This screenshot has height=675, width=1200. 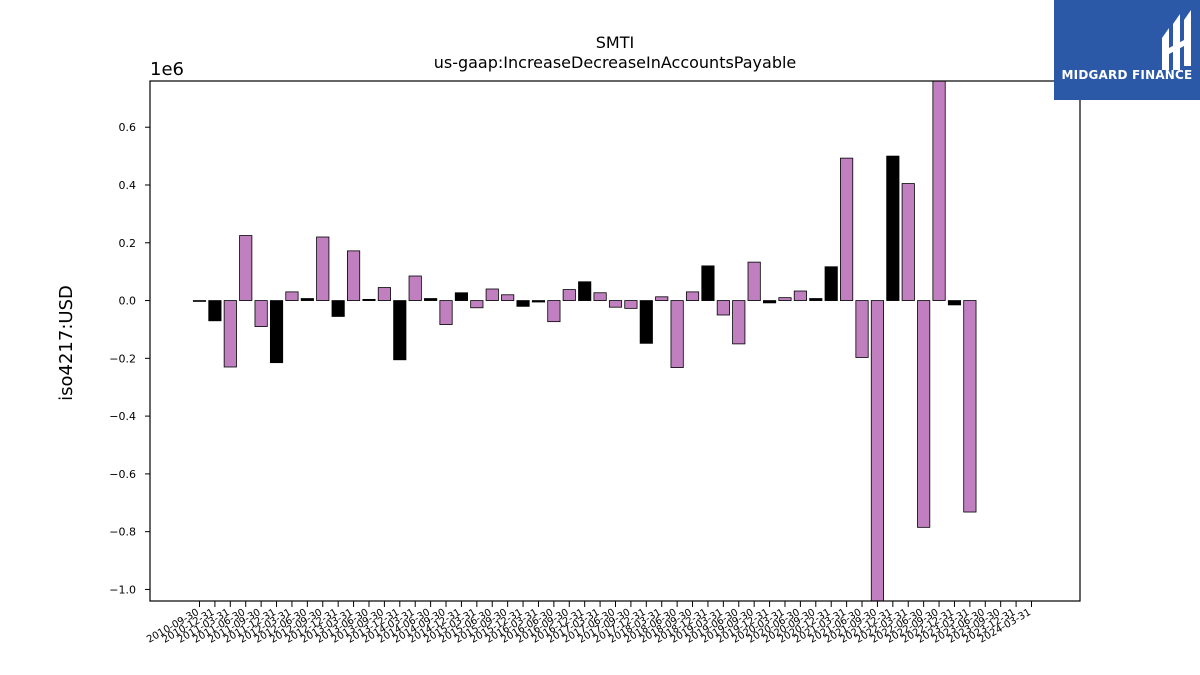 I want to click on y-tick-label: 0.2, so click(x=128, y=243).